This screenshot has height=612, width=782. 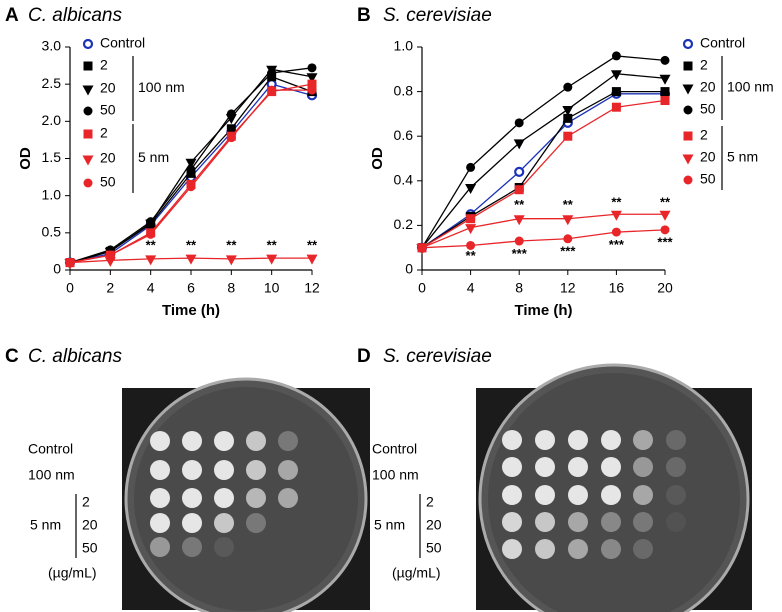 What do you see at coordinates (471, 288) in the screenshot?
I see `x-tick-label: 4` at bounding box center [471, 288].